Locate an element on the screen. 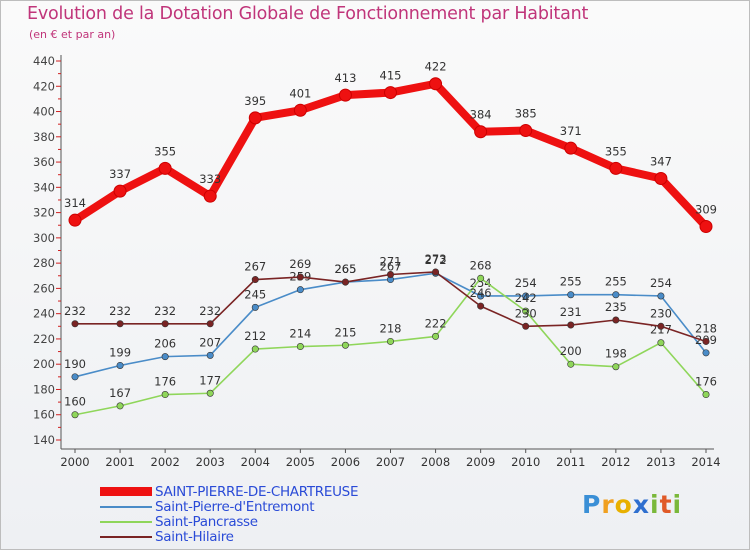 This screenshot has height=550, width=750. data-label: 245 is located at coordinates (255, 294).